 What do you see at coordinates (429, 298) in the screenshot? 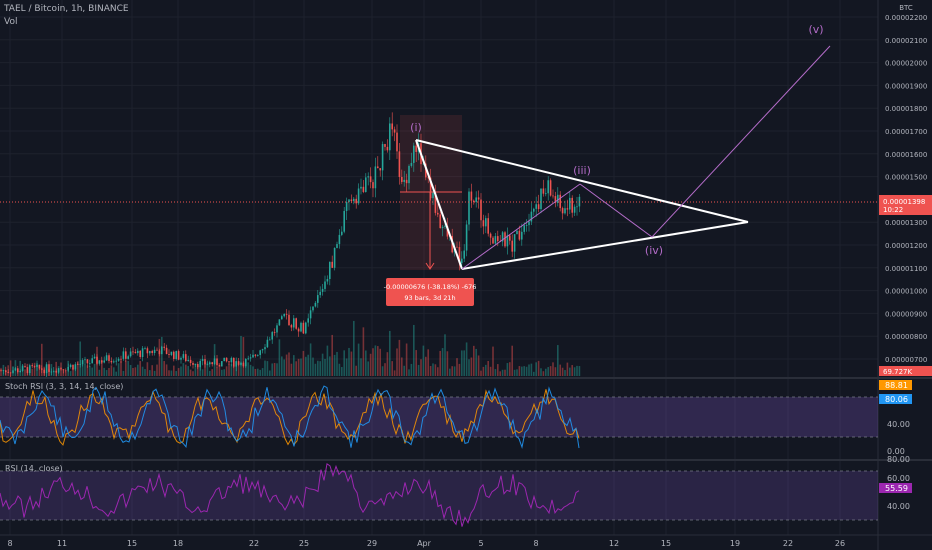
I see `measure-text-2: 93 bars, 3d 21h` at bounding box center [429, 298].